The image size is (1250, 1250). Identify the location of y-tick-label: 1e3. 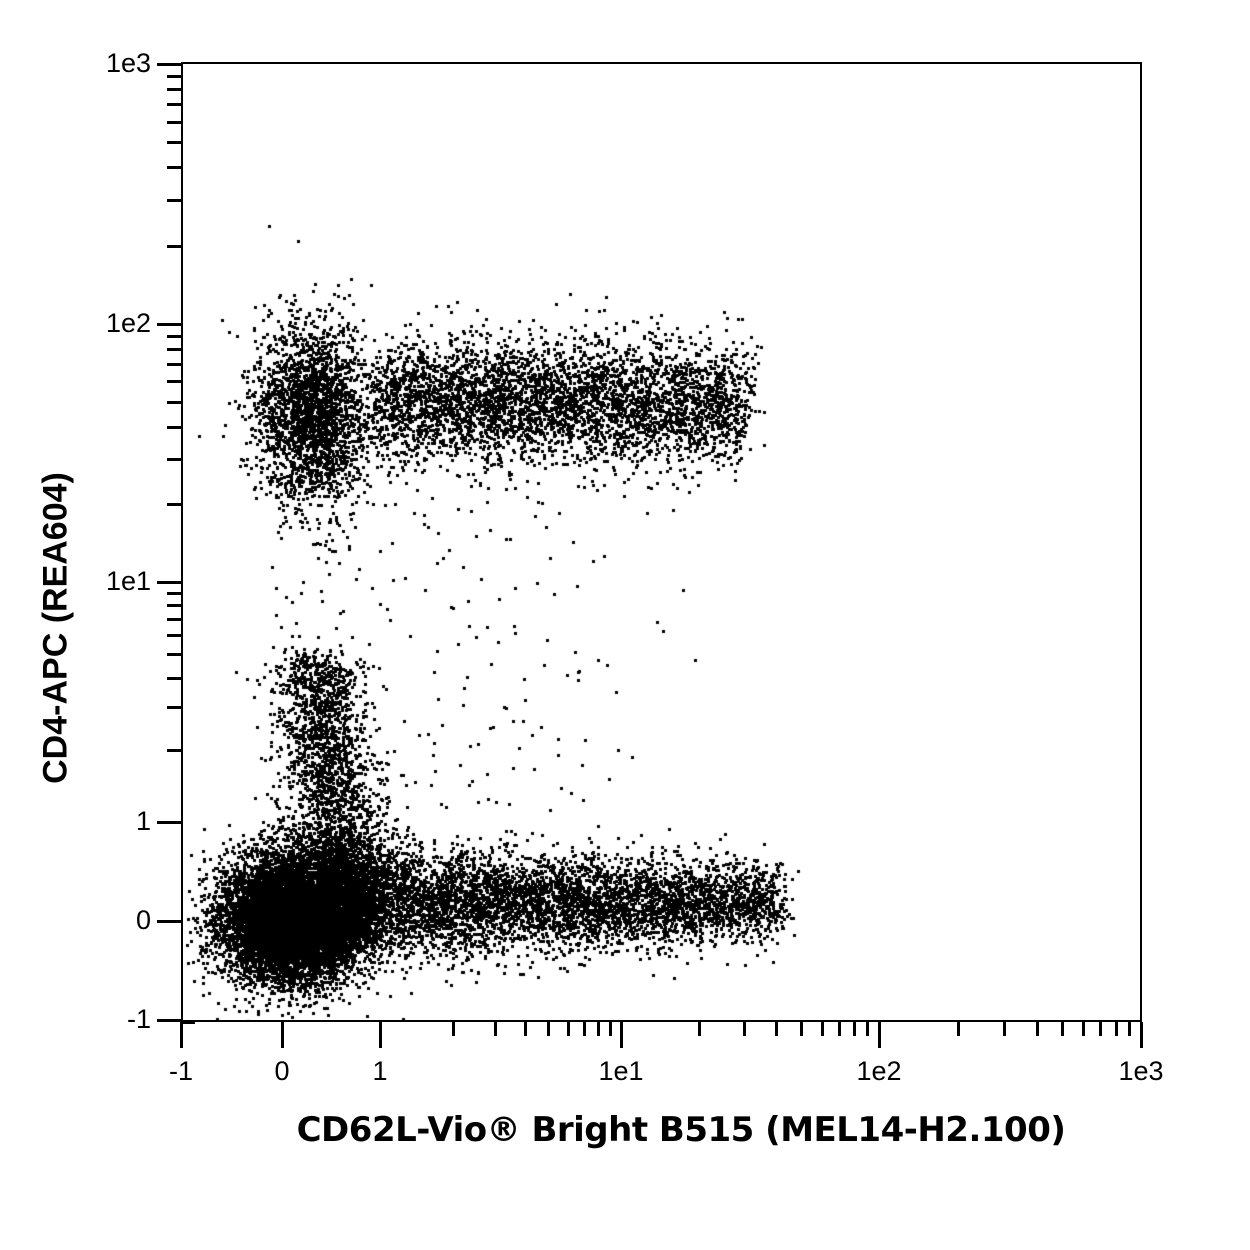
(128, 63).